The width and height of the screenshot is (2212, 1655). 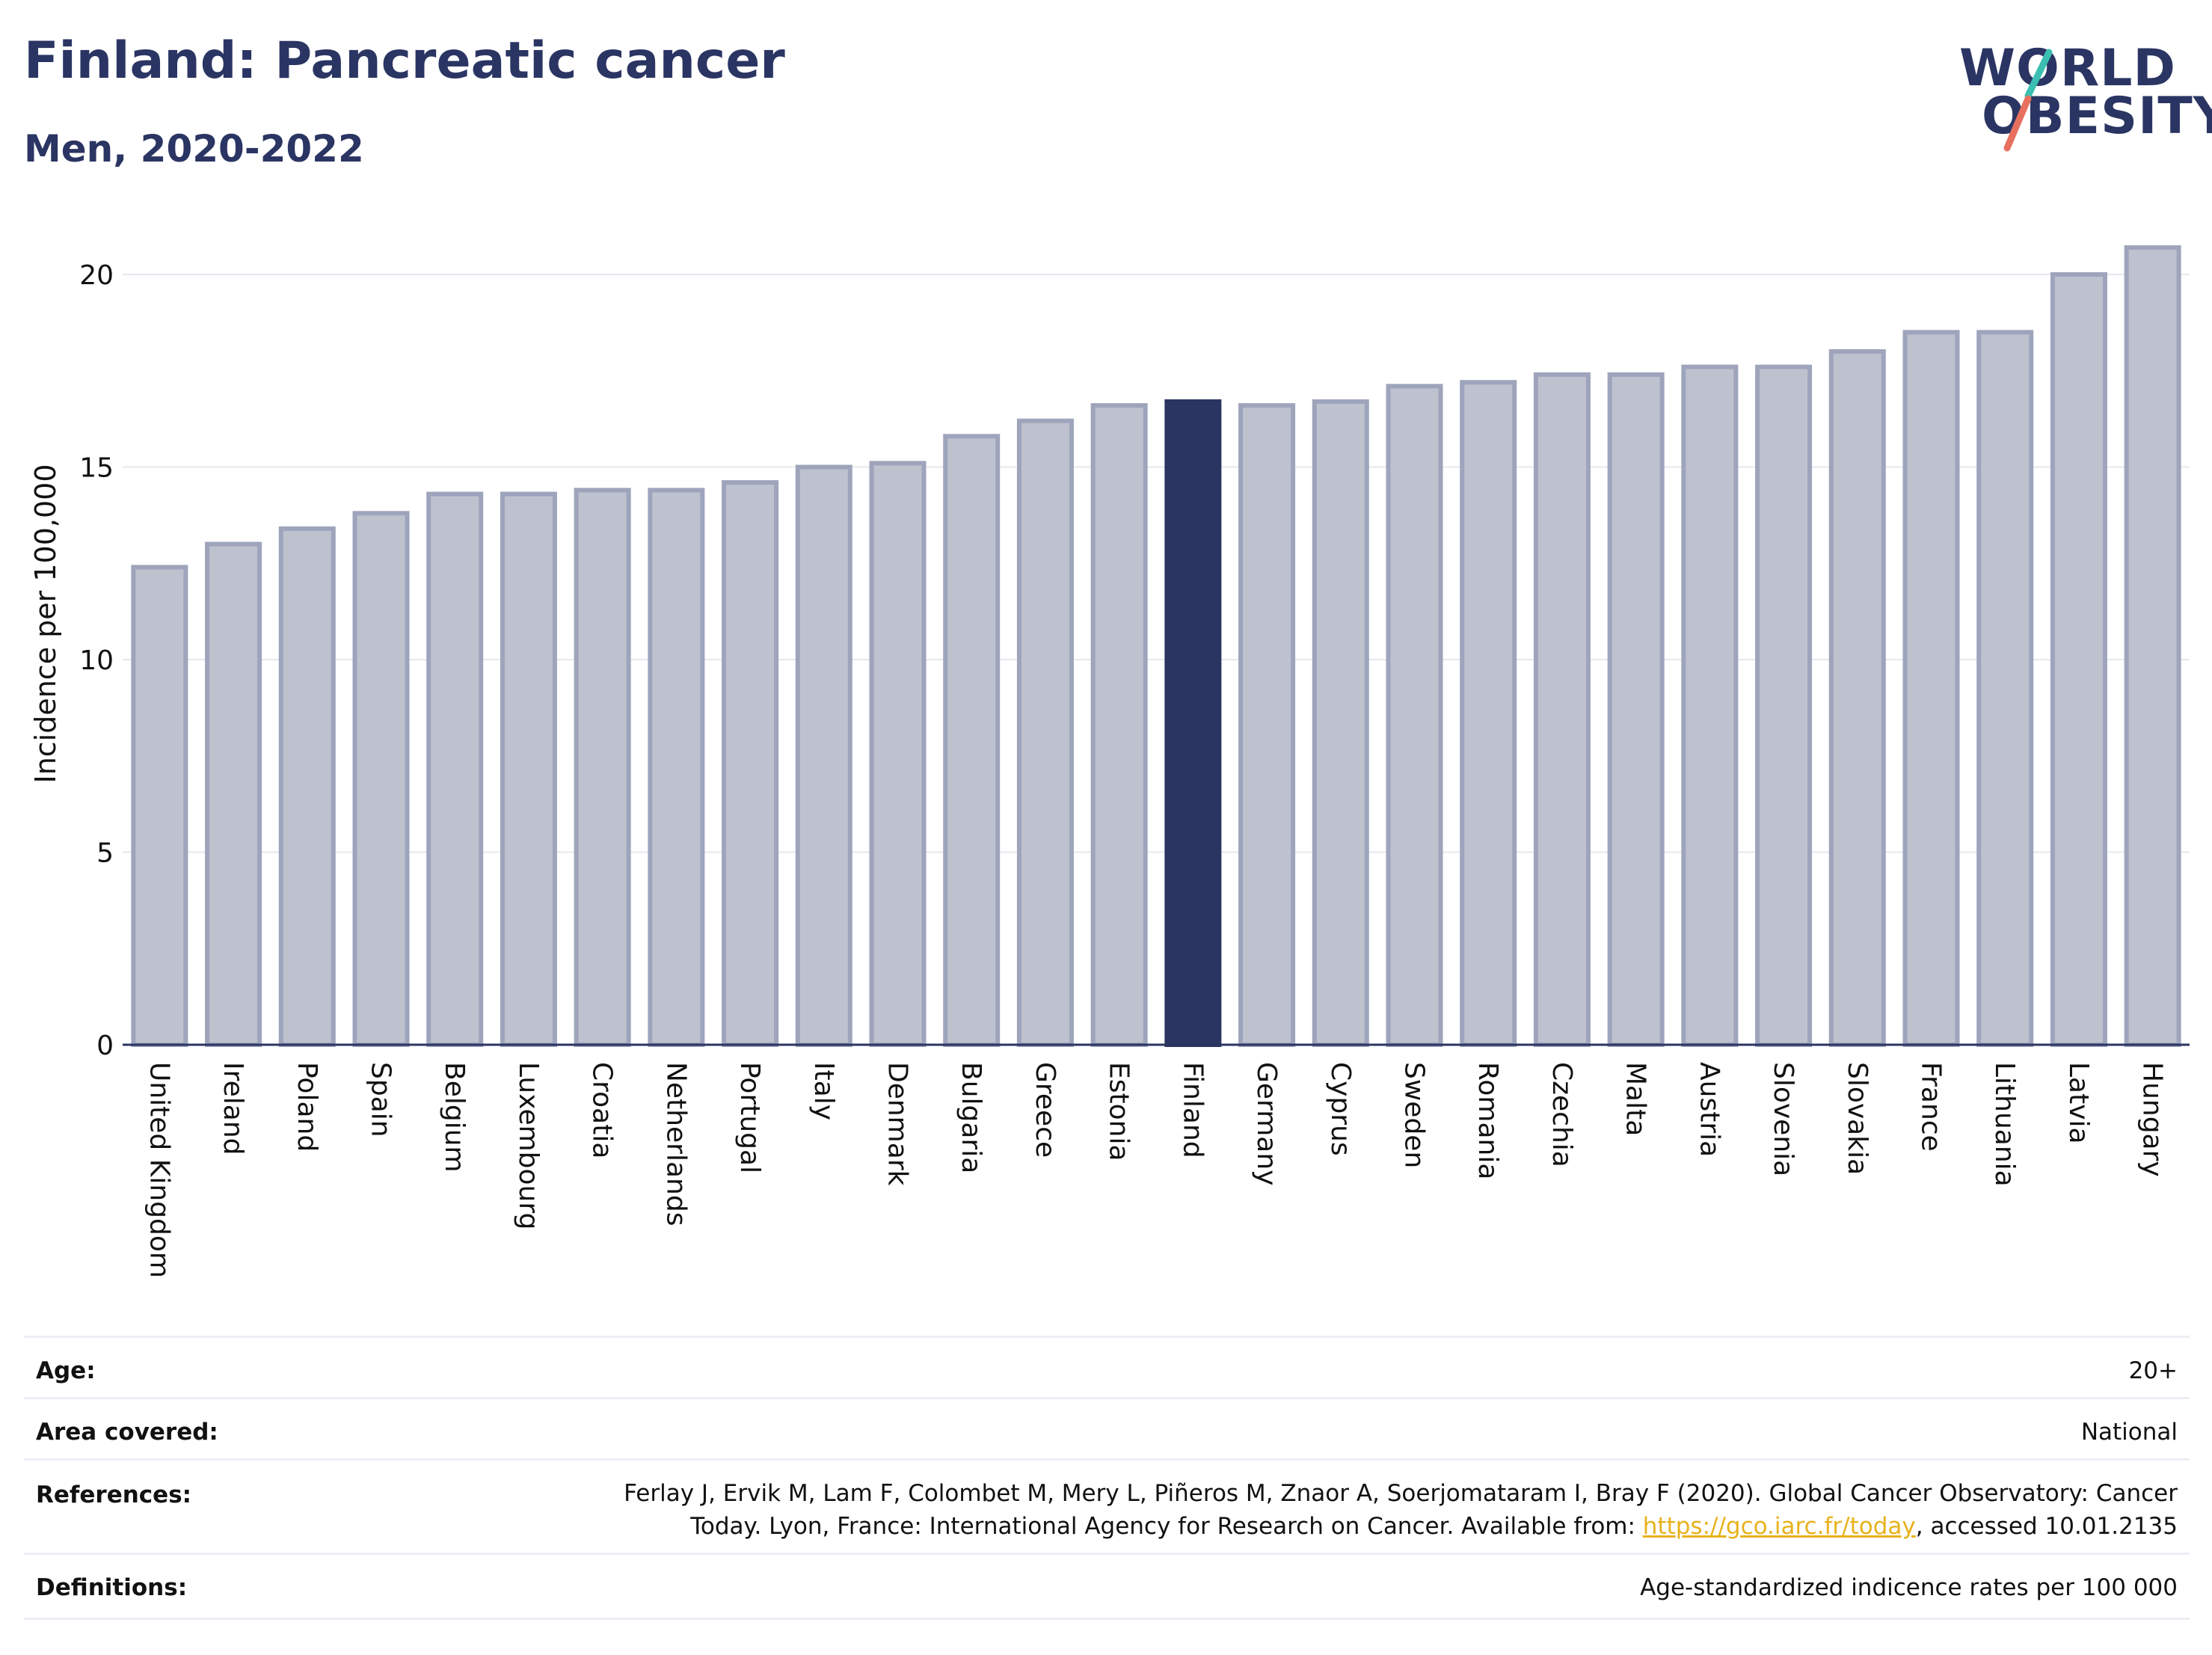 What do you see at coordinates (528, 1145) in the screenshot?
I see `x-tick-label: Luxembourg` at bounding box center [528, 1145].